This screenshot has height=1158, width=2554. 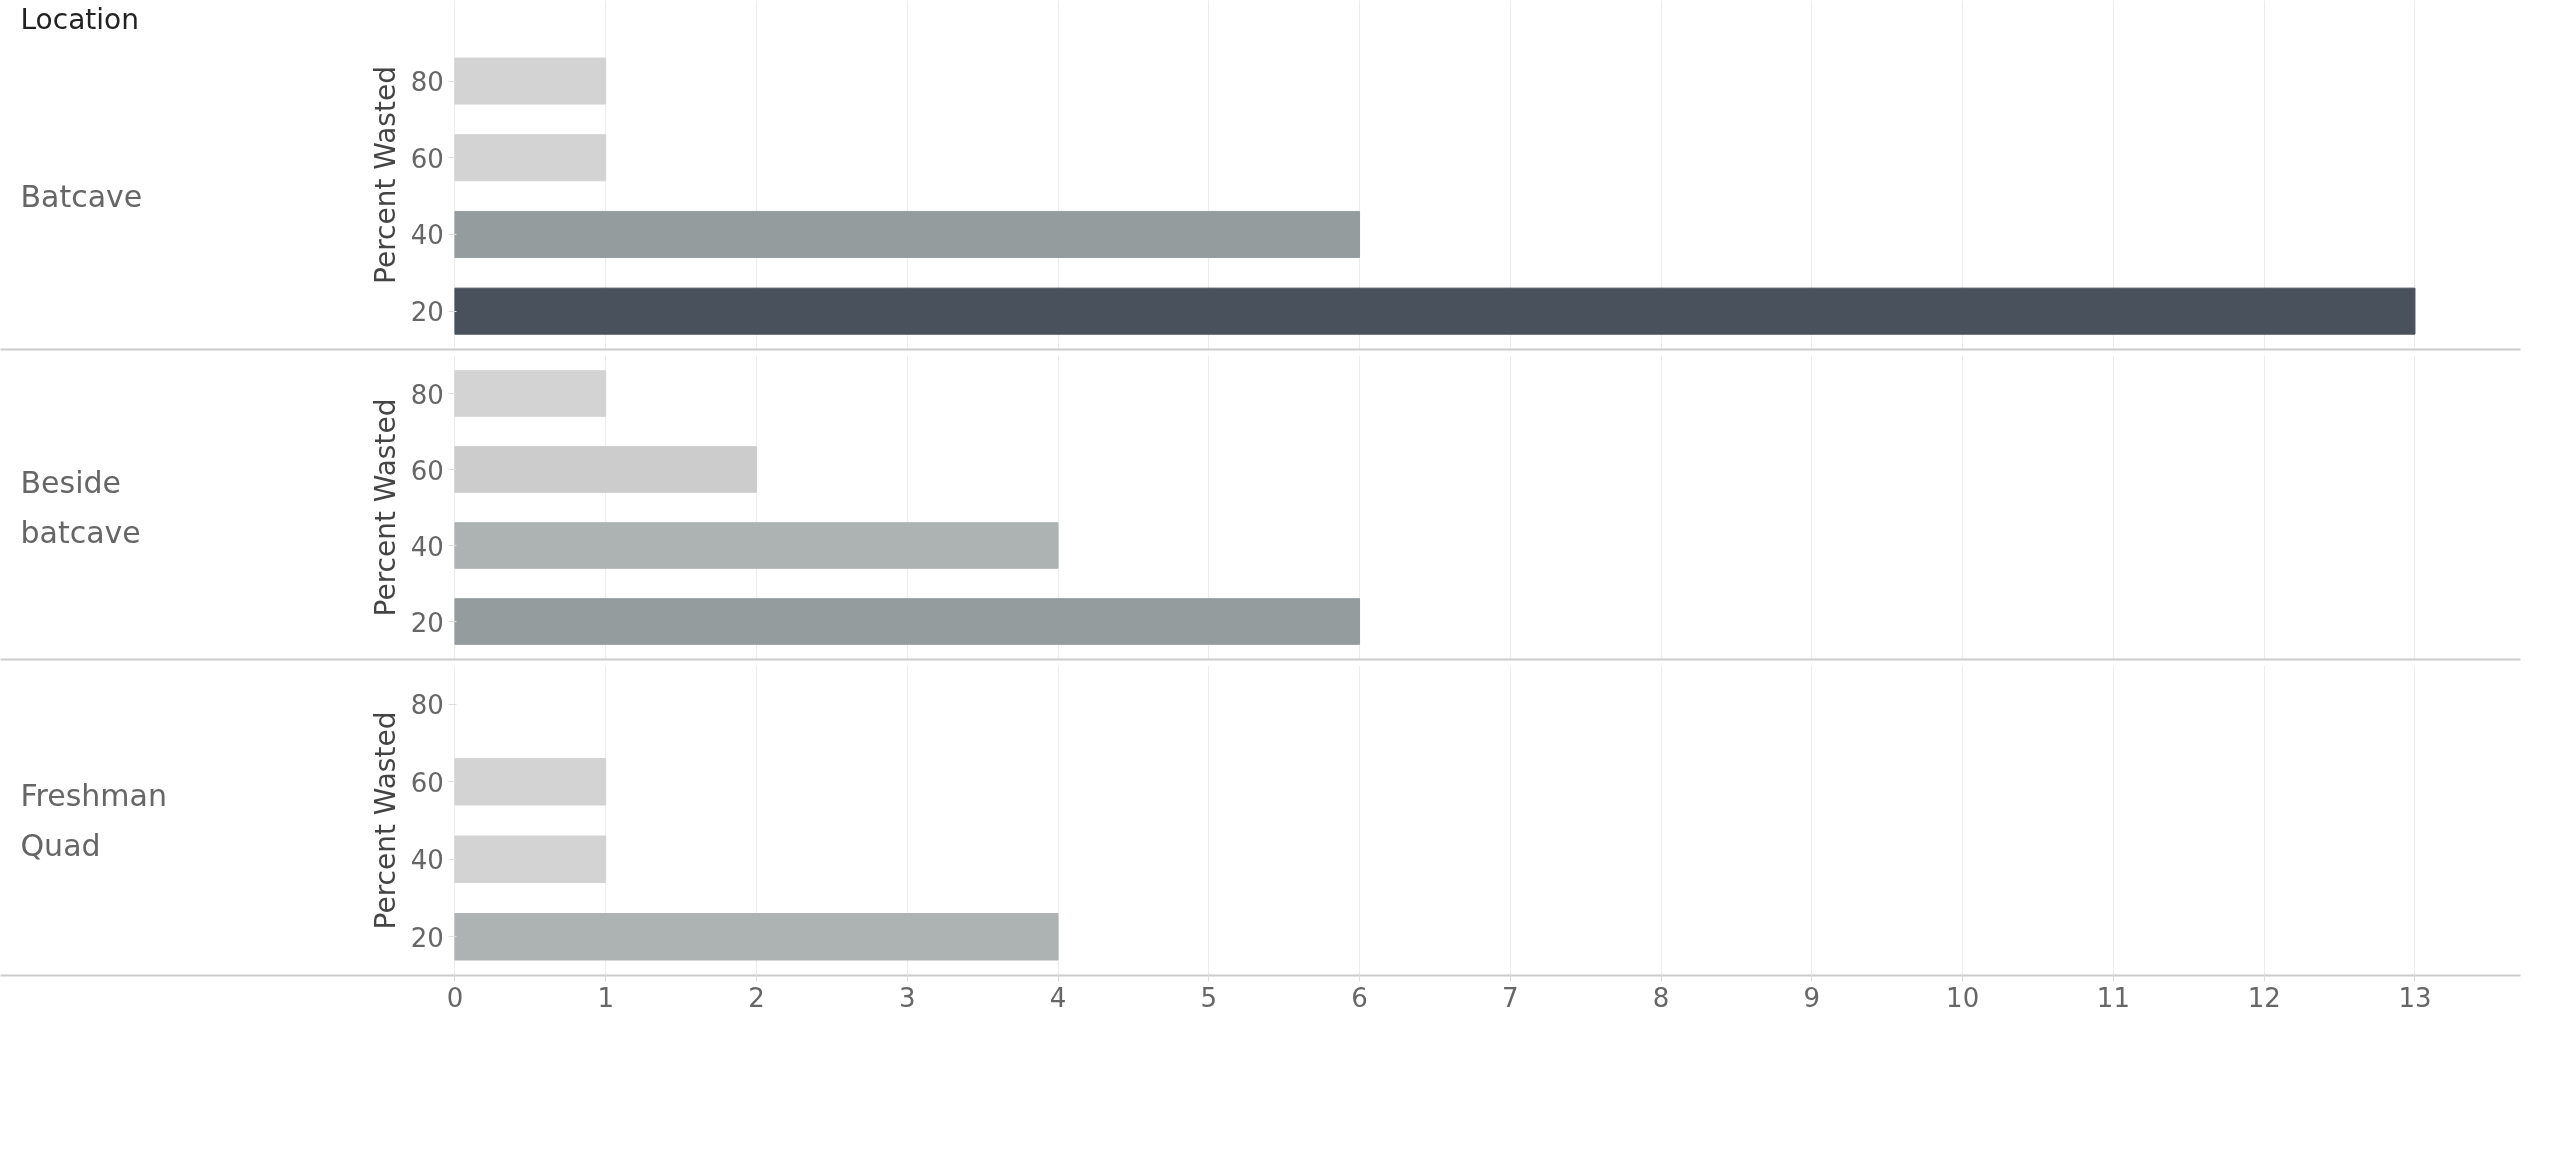 I want to click on x-tick-label: 9, so click(x=1812, y=997).